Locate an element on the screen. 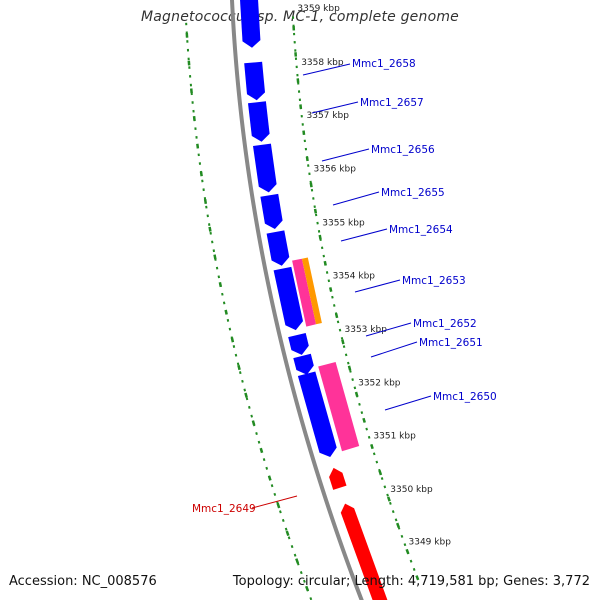 This screenshot has height=600, width=600. map-title: Magnetococcus sp. MC-1, complete genome is located at coordinates (300, 17).